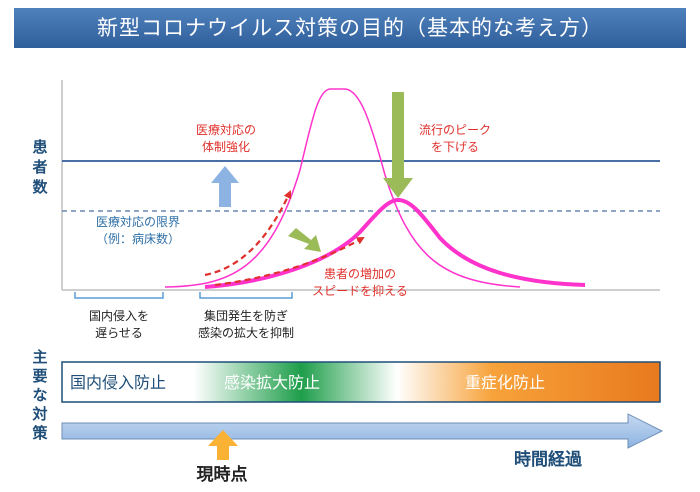  What do you see at coordinates (548, 459) in the screenshot?
I see `time-label: 時間経過` at bounding box center [548, 459].